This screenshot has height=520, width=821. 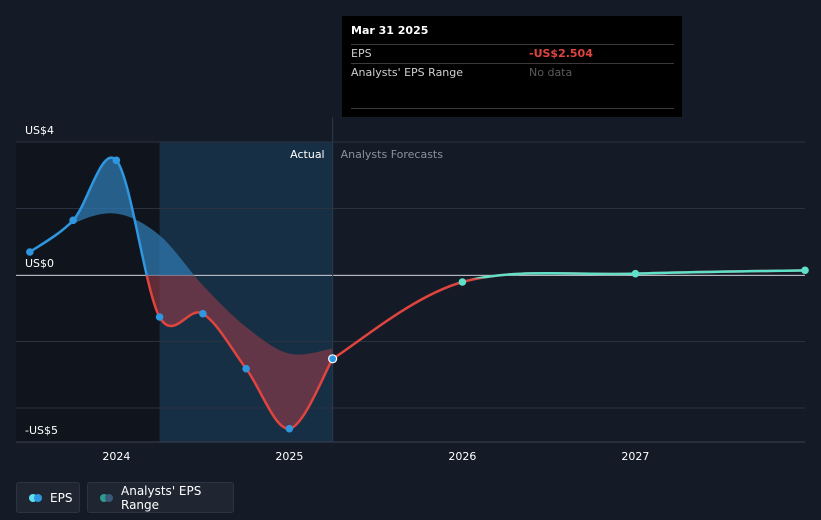 I want to click on eps-line-actual-positive, so click(x=89, y=216).